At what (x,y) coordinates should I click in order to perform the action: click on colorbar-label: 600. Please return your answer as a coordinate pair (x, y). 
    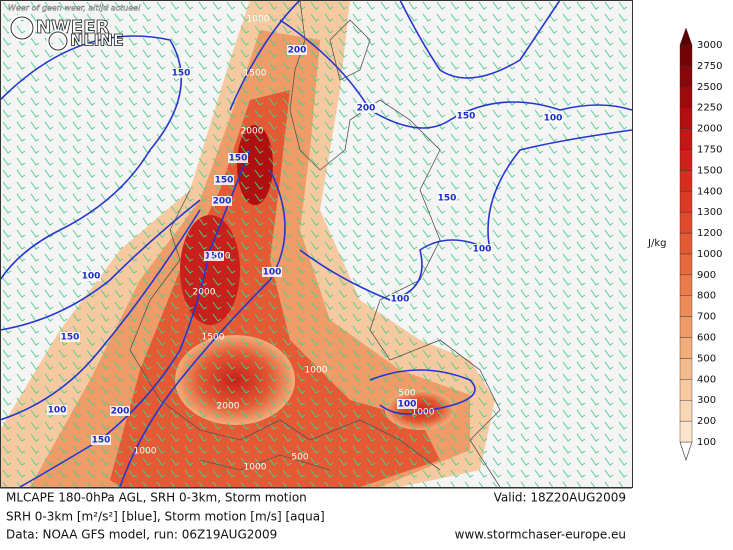
    Looking at the image, I should click on (706, 338).